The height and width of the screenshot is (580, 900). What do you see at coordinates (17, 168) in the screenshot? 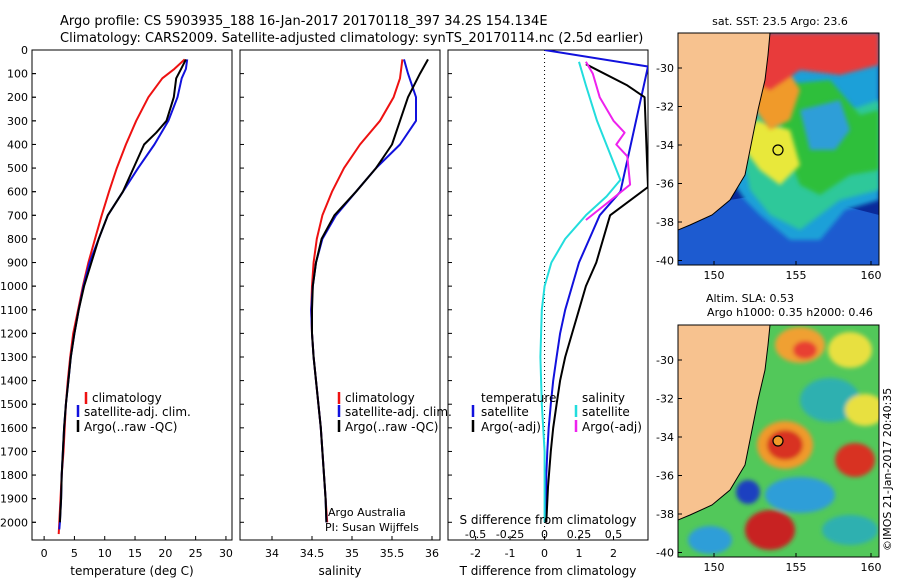
I see `y-tick-label: 500` at bounding box center [17, 168].